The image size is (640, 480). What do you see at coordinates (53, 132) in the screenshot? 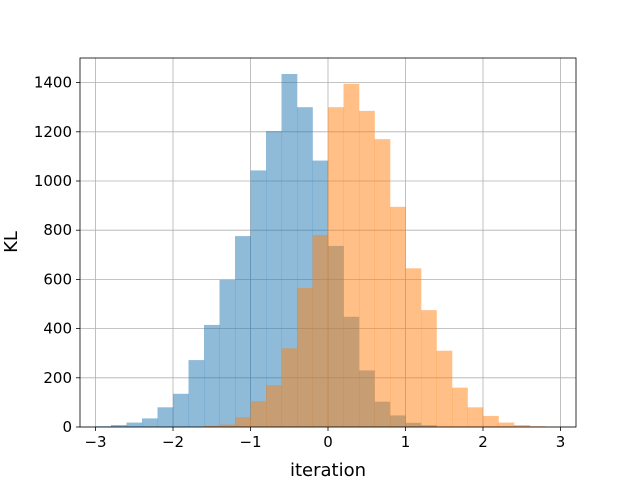
I see `y-tick-label: 1200` at bounding box center [53, 132].